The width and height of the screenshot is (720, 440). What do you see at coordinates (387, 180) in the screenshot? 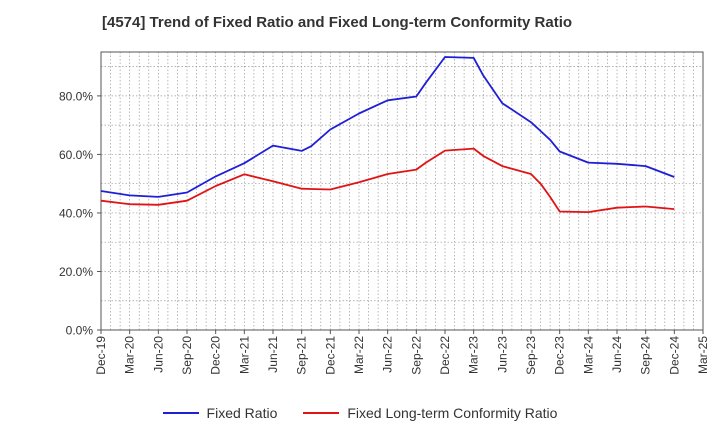
I see `series-line-fixed-long-term-conformity-ratio` at bounding box center [387, 180].